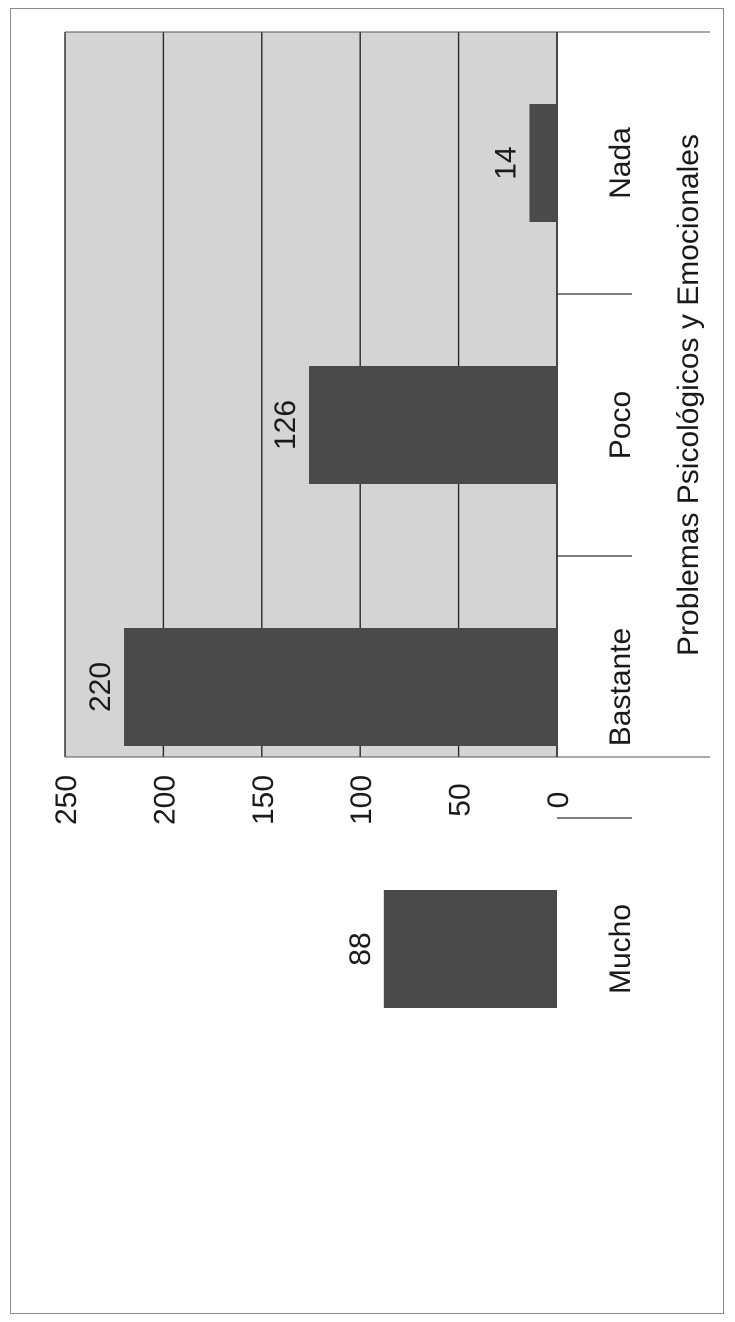 The height and width of the screenshot is (1322, 735). I want to click on category-labels: Mucho Bastante Poco Nada, so click(620, 560).